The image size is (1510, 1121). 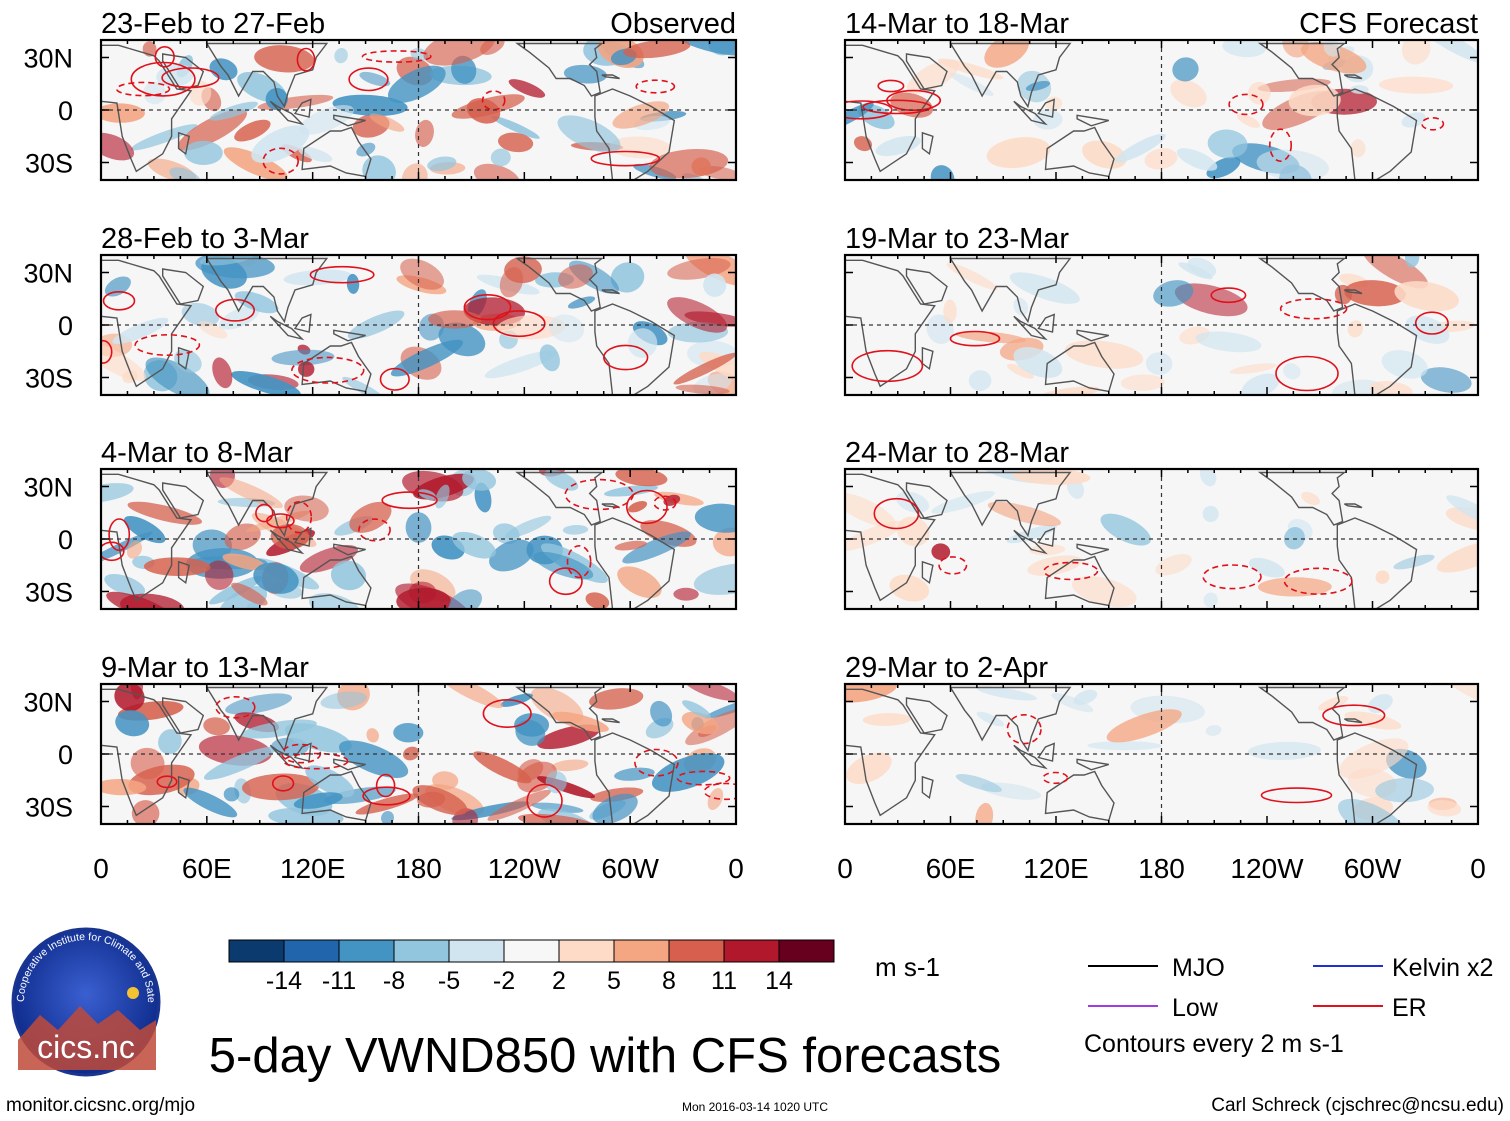 What do you see at coordinates (197, 453) in the screenshot?
I see `panel-period-title: 4-Mar to 8-Mar` at bounding box center [197, 453].